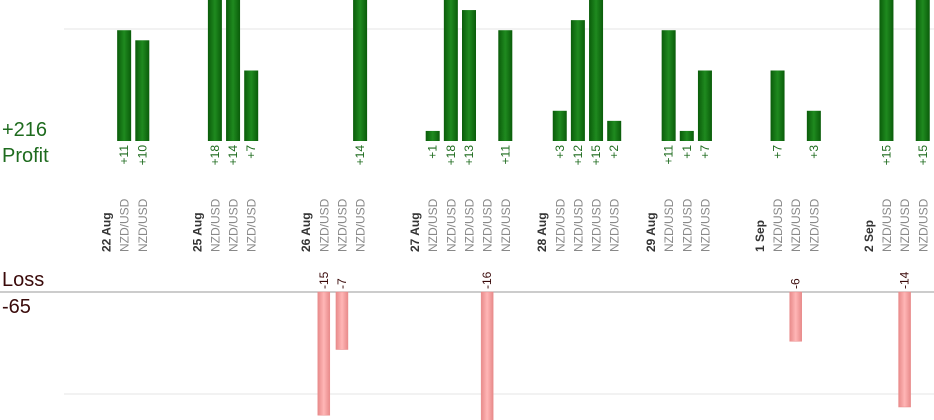 This screenshot has height=420, width=934. What do you see at coordinates (796, 283) in the screenshot?
I see `loss-value-label: -6` at bounding box center [796, 283].